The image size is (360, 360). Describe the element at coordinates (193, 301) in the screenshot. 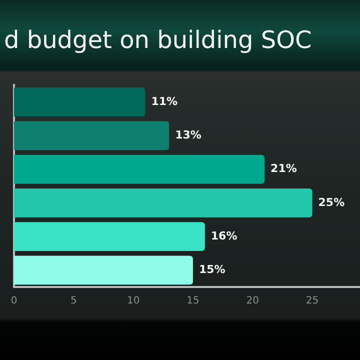

I see `x-tick-label: 15` at that location.